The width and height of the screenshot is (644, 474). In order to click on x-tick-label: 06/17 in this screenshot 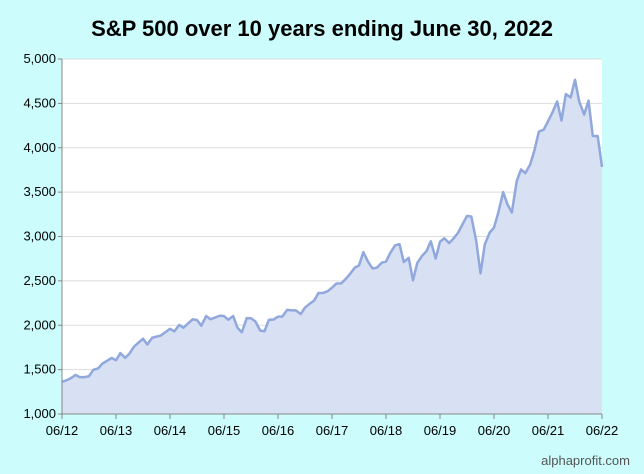, I will do `click(332, 430)`.